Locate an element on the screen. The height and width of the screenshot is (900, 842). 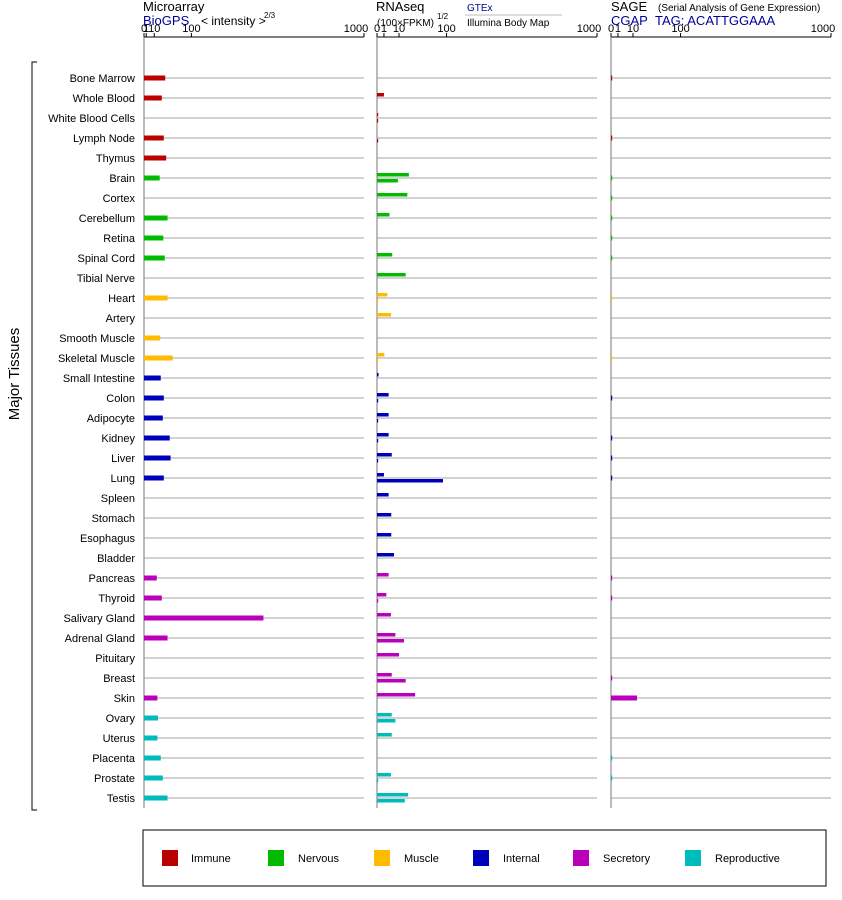
legend-label-reproductive: Reproductive is located at coordinates (747, 859).